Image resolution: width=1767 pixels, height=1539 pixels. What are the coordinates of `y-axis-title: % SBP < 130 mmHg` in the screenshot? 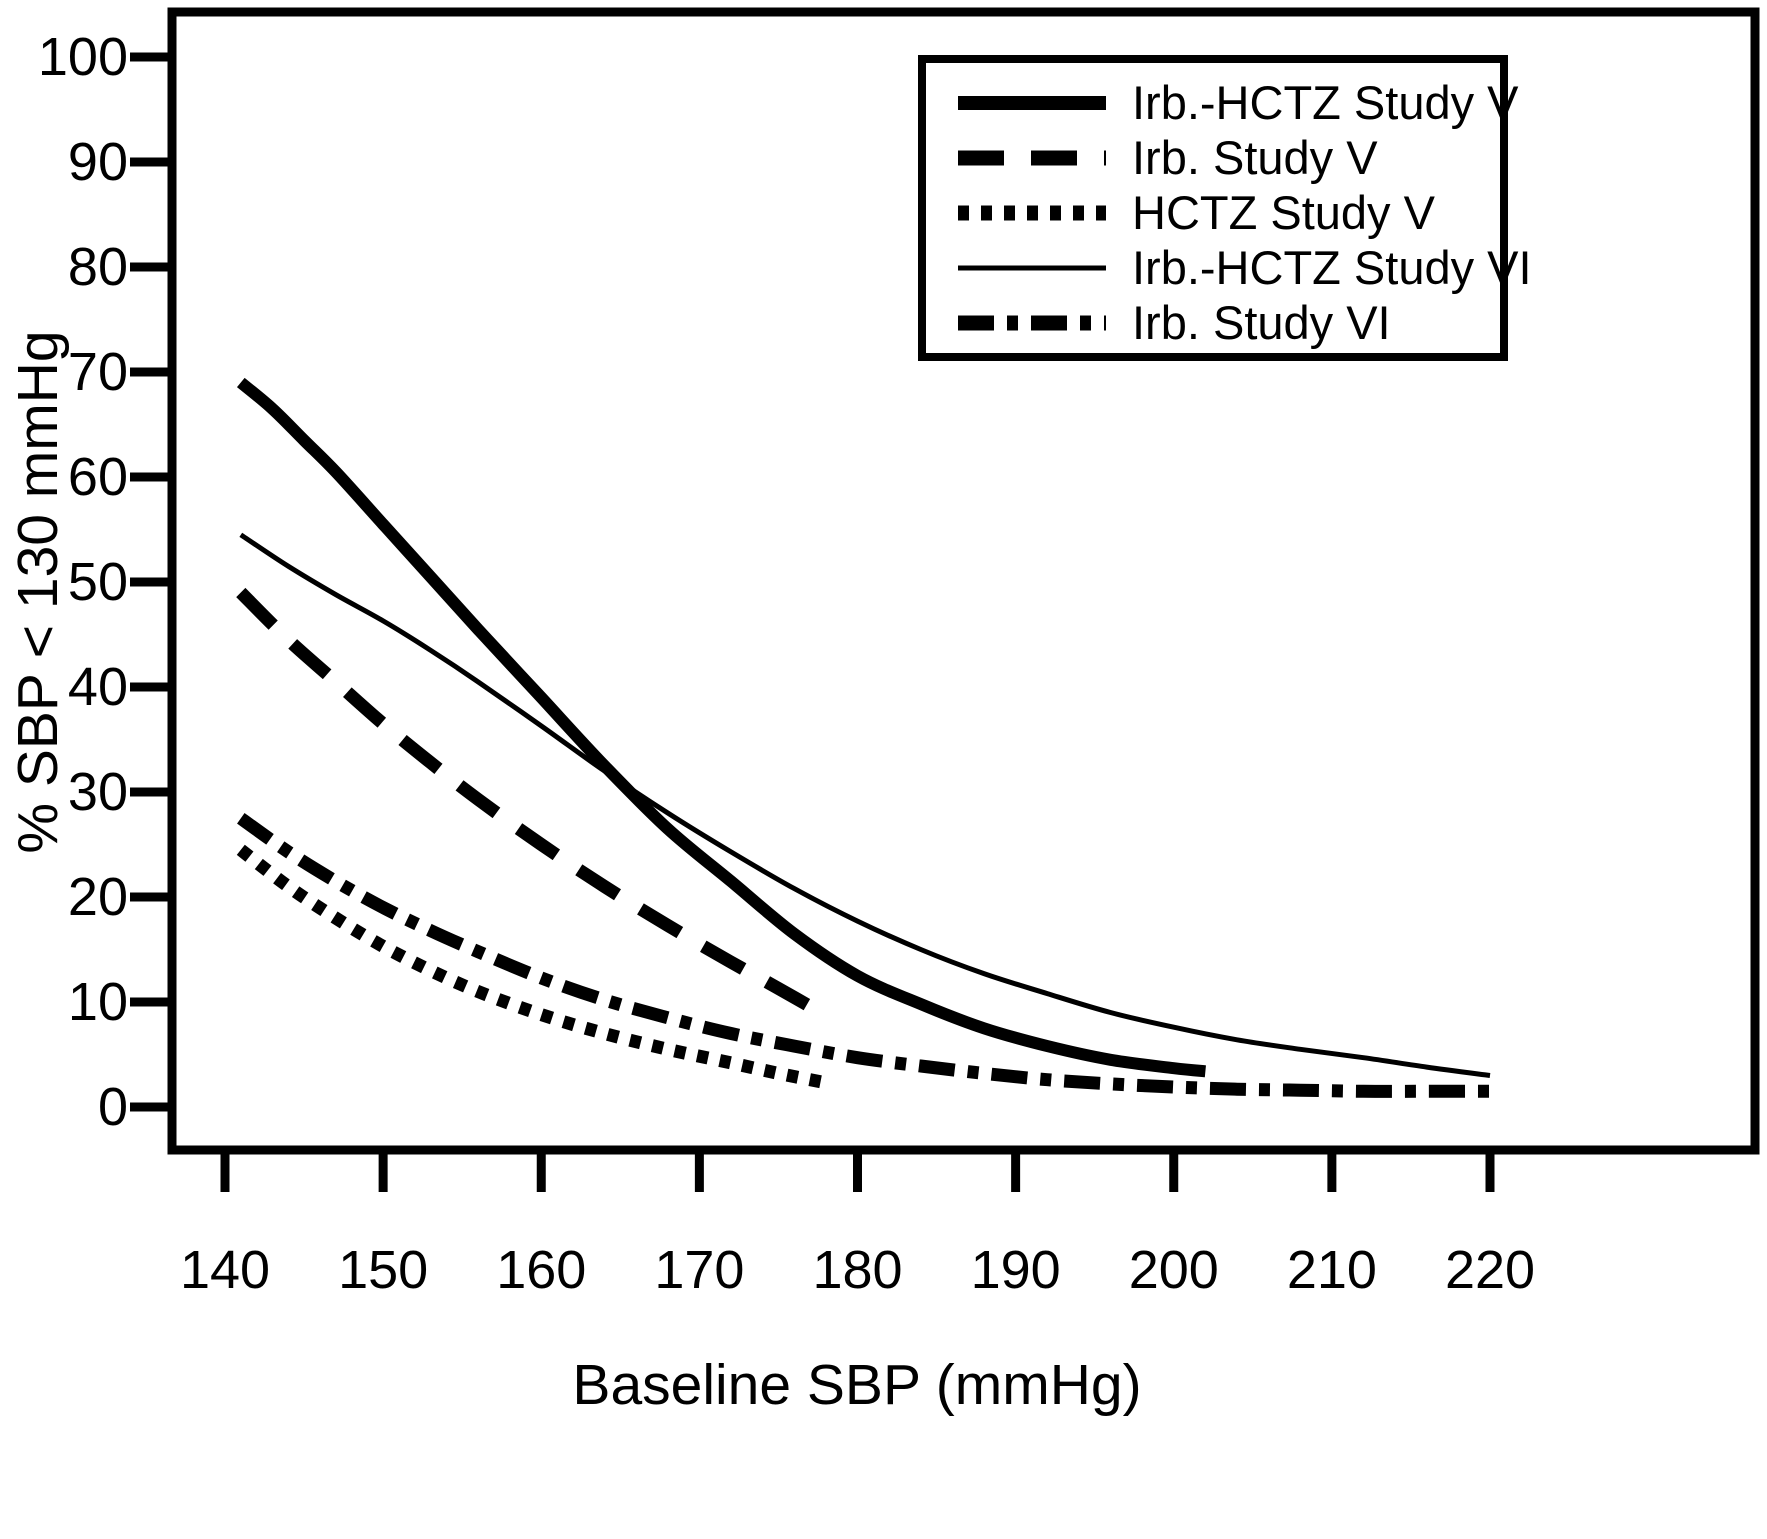 It's located at (38, 592).